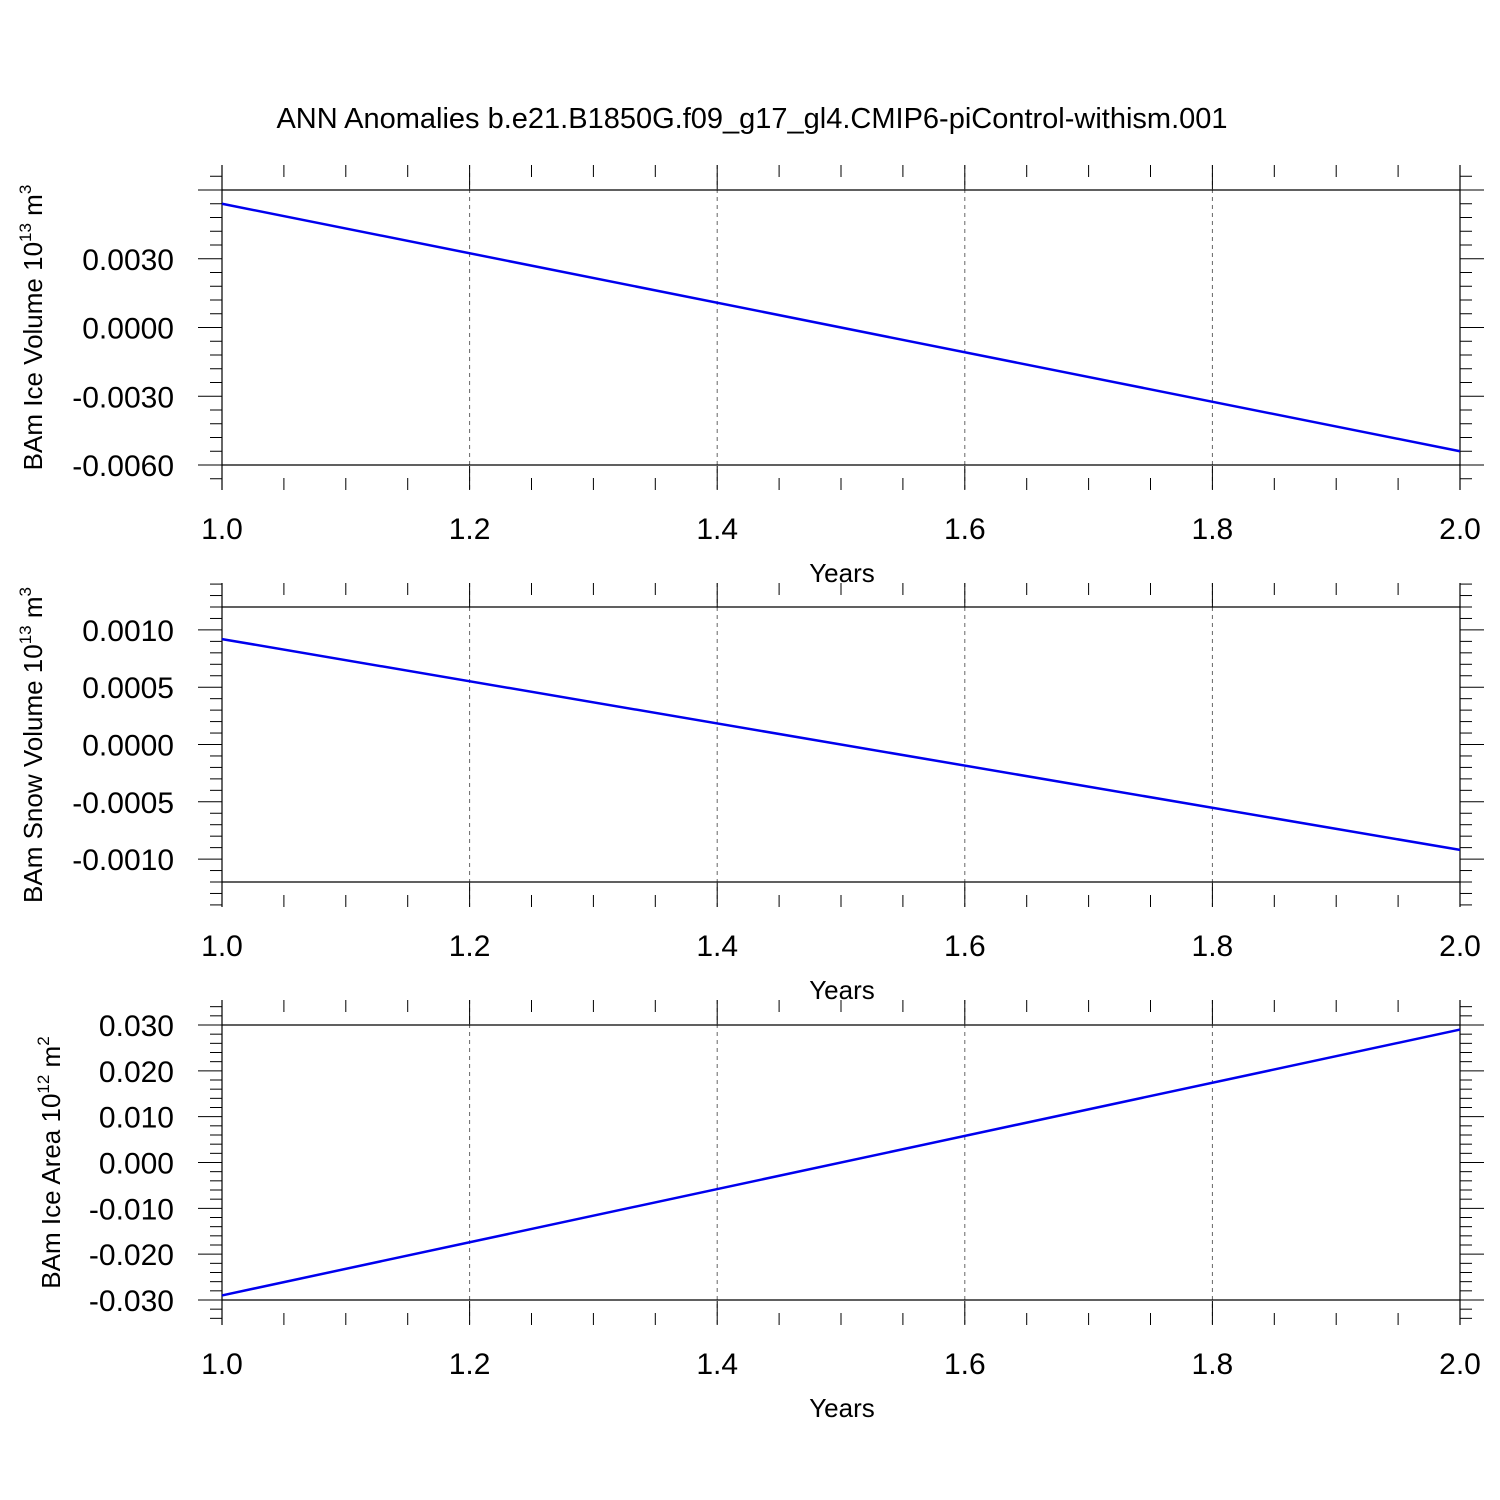 This screenshot has width=1500, height=1500. Describe the element at coordinates (131, 1209) in the screenshot. I see `y-tick-label: -0.010` at that location.